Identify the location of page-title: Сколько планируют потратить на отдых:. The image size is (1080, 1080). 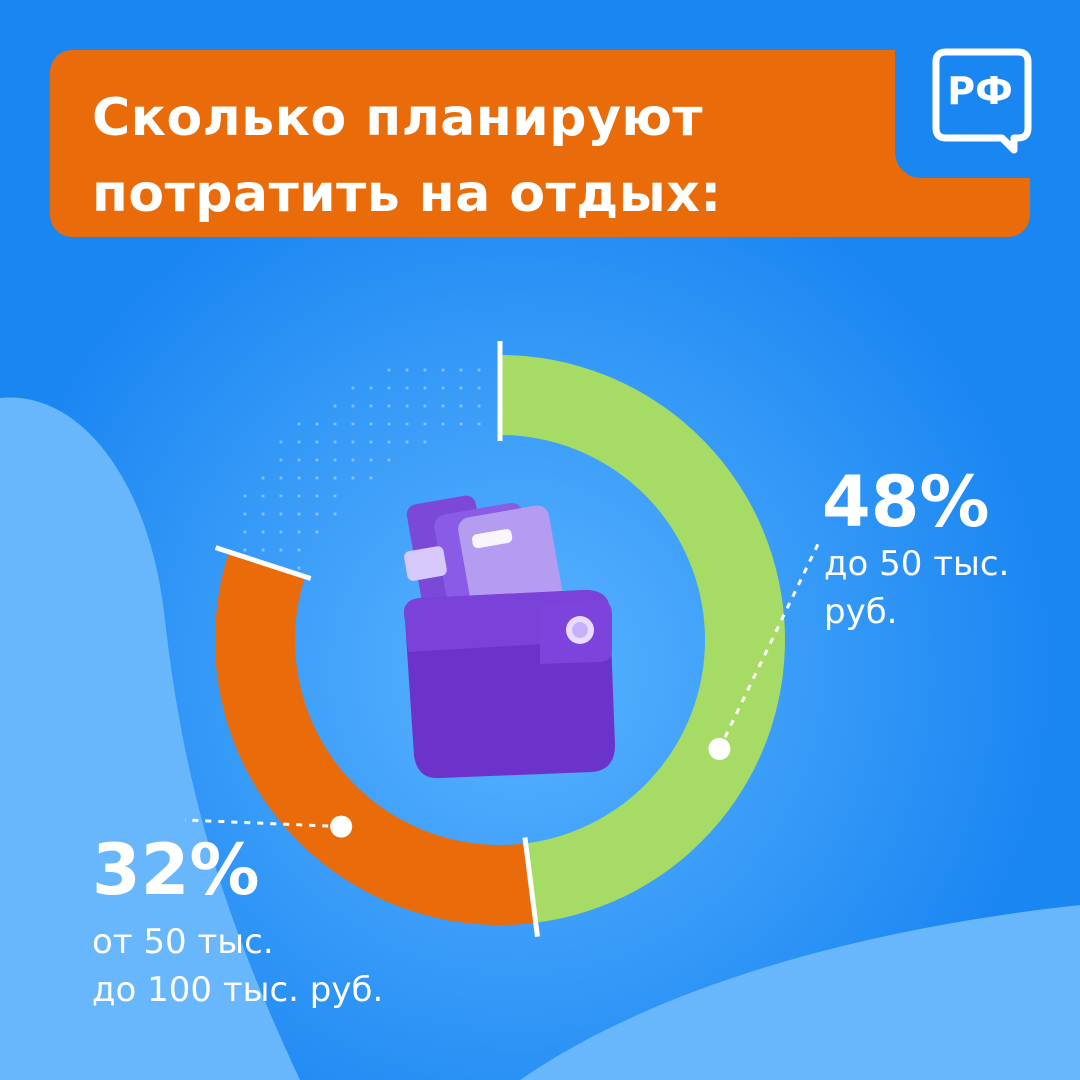
(472, 156).